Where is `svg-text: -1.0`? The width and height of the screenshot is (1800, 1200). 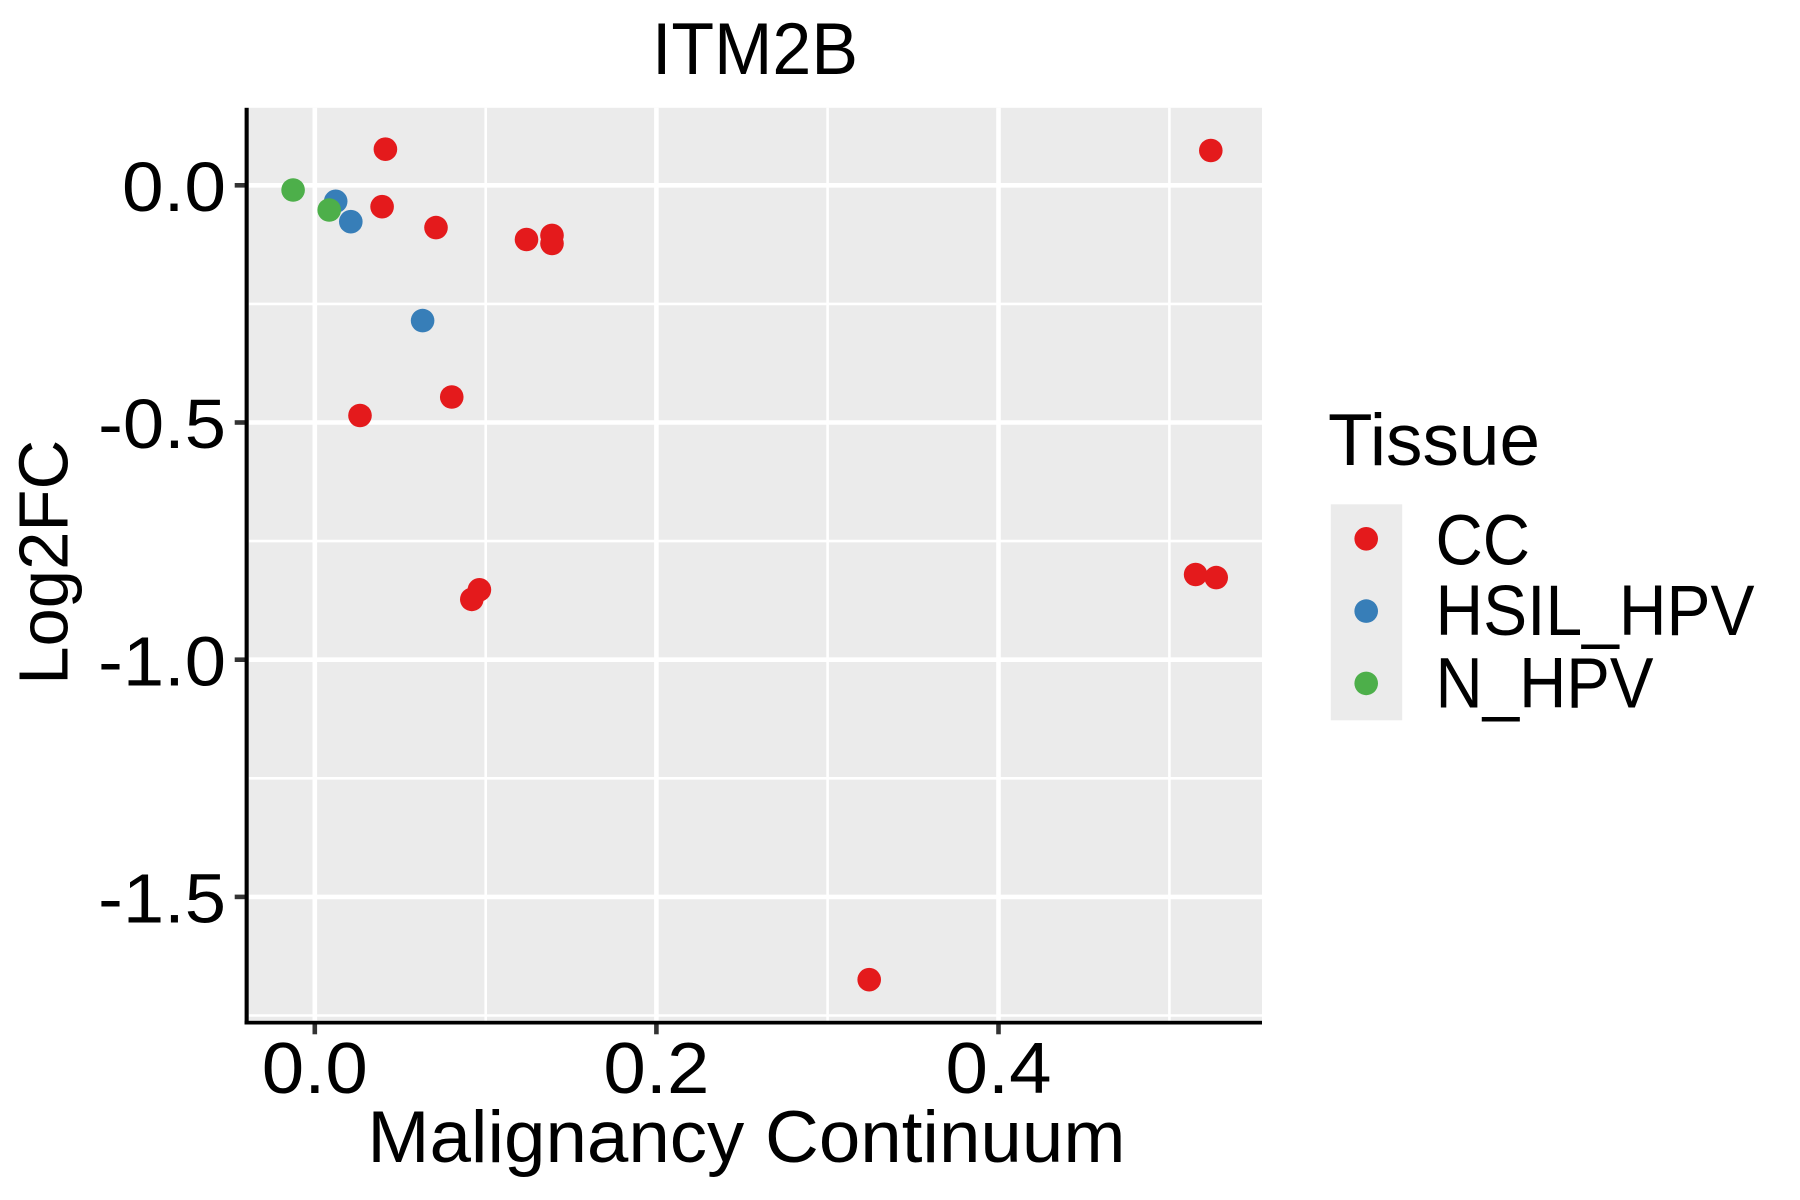 svg-text: -1.0 is located at coordinates (162, 661).